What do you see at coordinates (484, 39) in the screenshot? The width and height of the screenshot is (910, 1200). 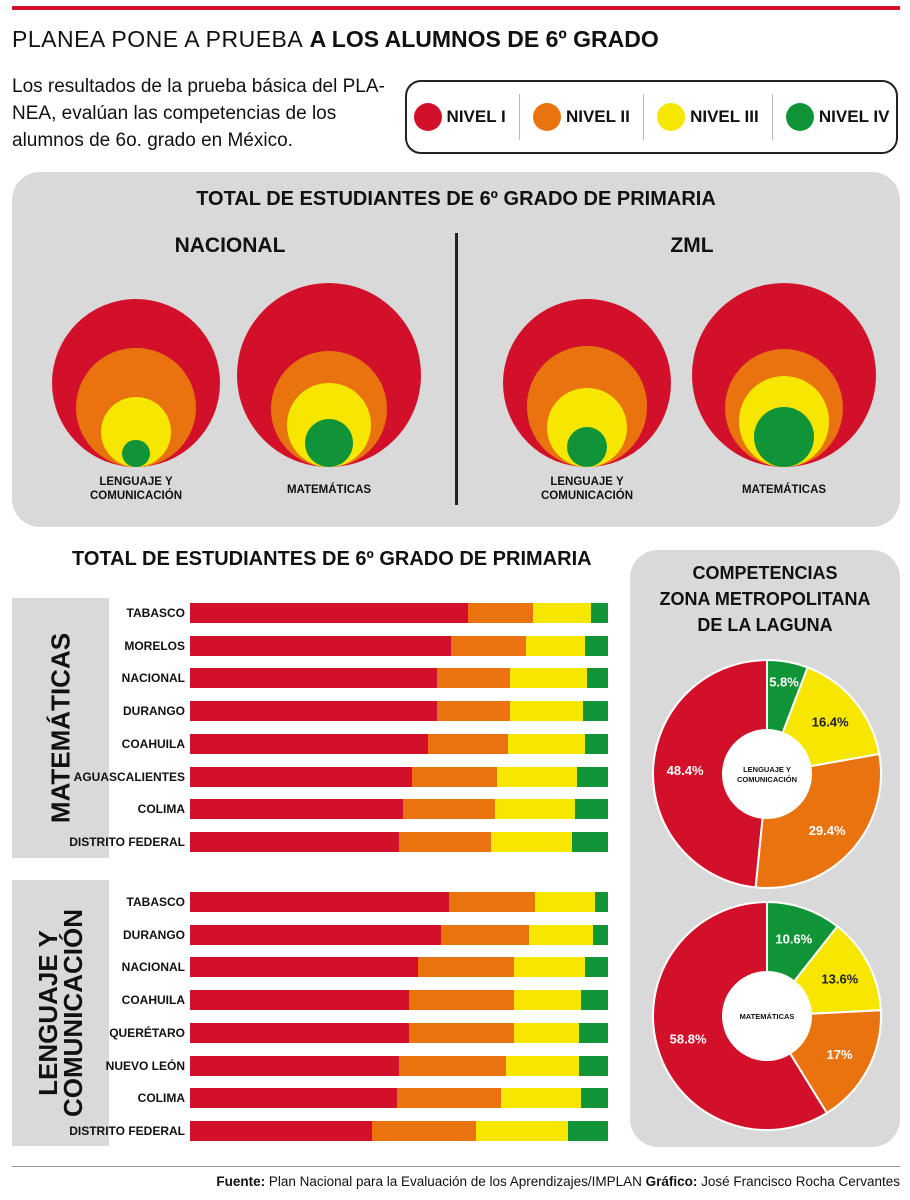 I see `title-bold: A LOS ALUMNOS DE 6º GRADO` at bounding box center [484, 39].